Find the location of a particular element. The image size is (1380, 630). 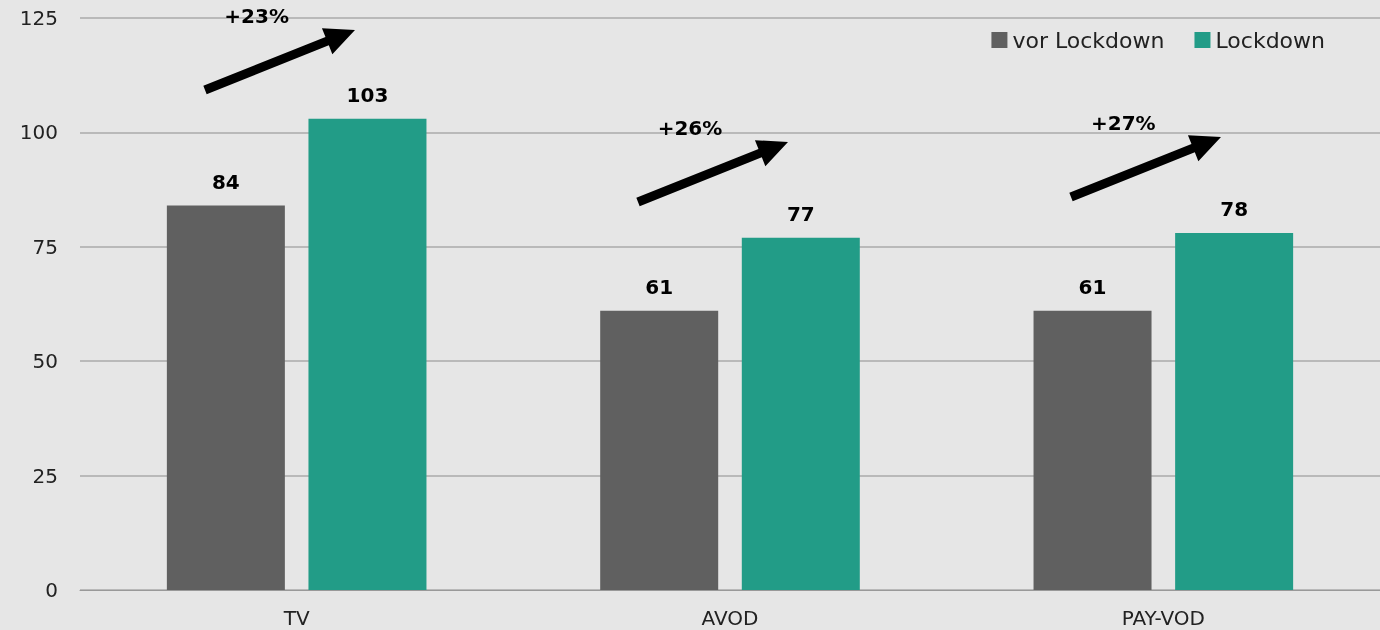

y-tick-label: 50 is located at coordinates (45, 361).